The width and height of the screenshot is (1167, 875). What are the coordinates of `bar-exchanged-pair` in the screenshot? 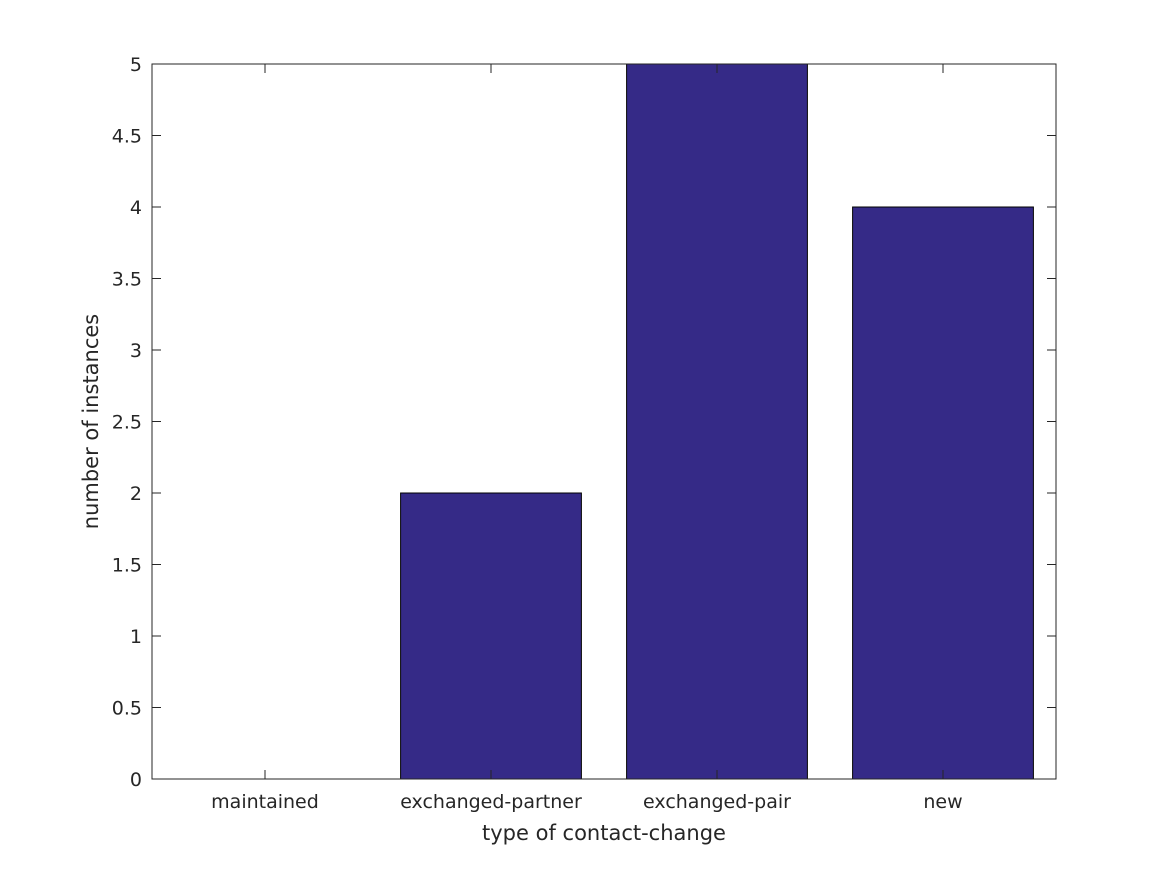 It's located at (717, 421).